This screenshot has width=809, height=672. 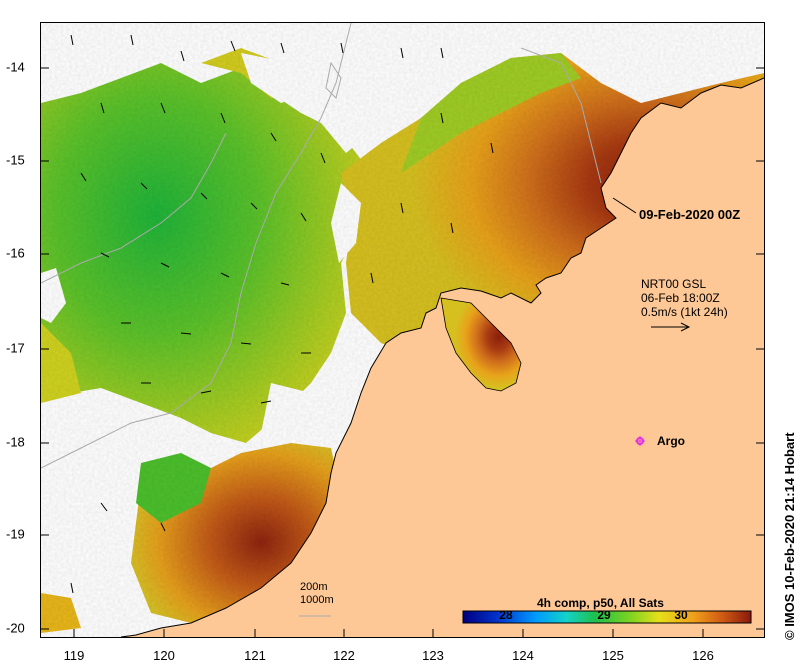 What do you see at coordinates (74, 655) in the screenshot?
I see `x-tick-119: 119` at bounding box center [74, 655].